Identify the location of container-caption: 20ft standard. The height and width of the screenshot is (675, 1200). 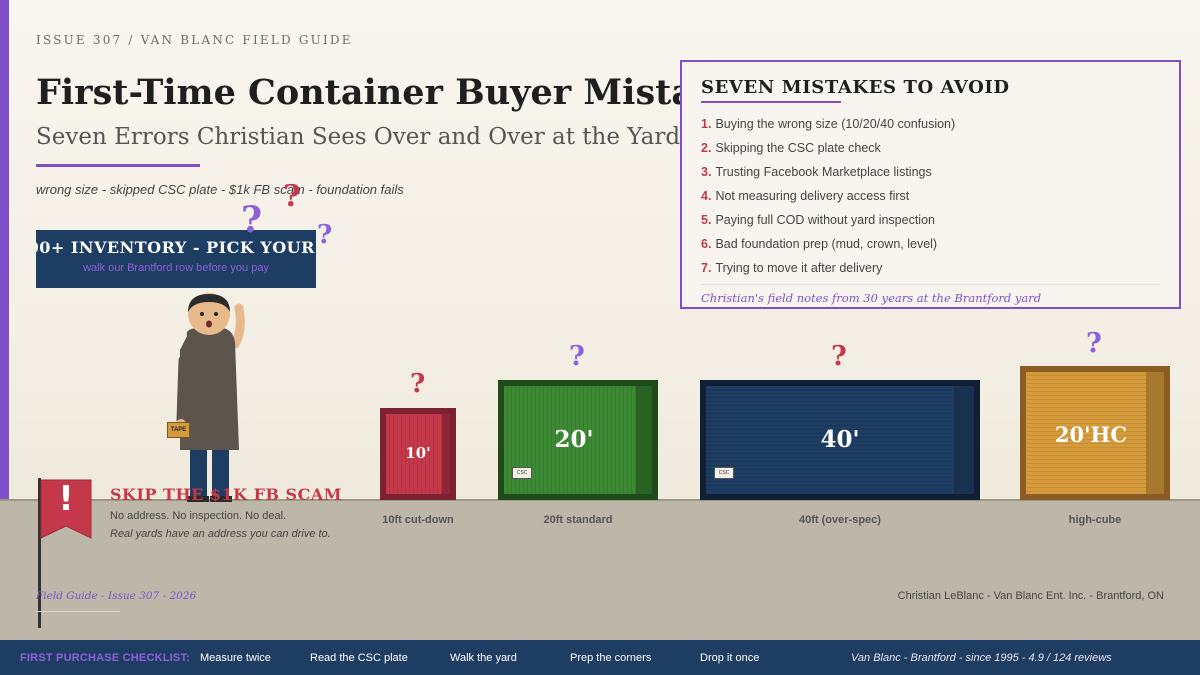
(578, 520).